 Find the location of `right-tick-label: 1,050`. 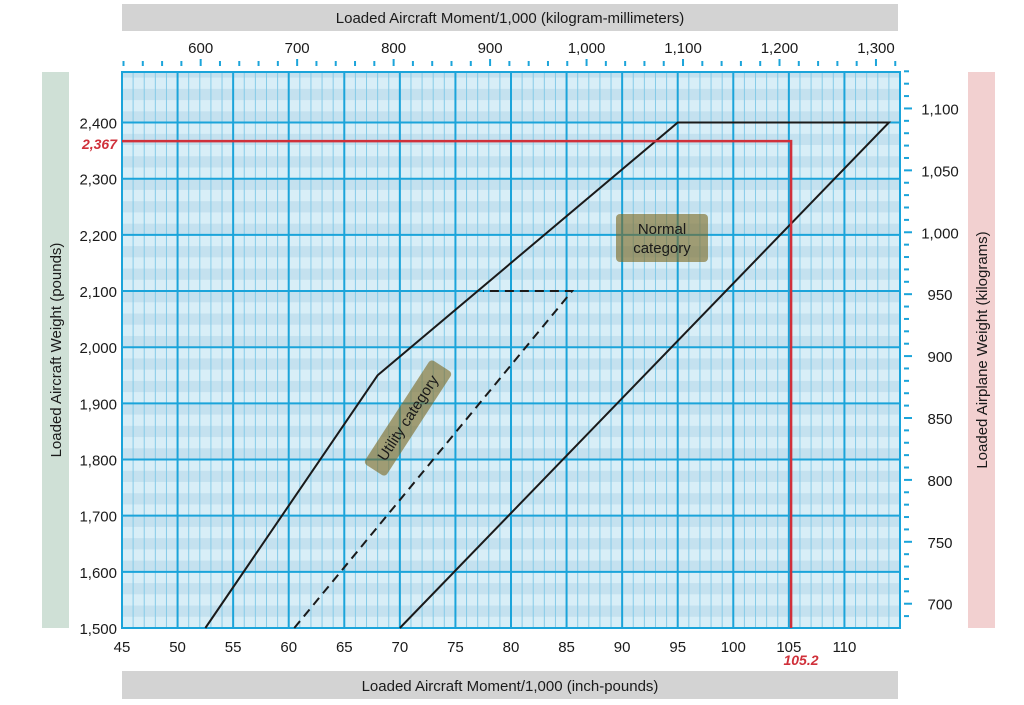

right-tick-label: 1,050 is located at coordinates (940, 171).